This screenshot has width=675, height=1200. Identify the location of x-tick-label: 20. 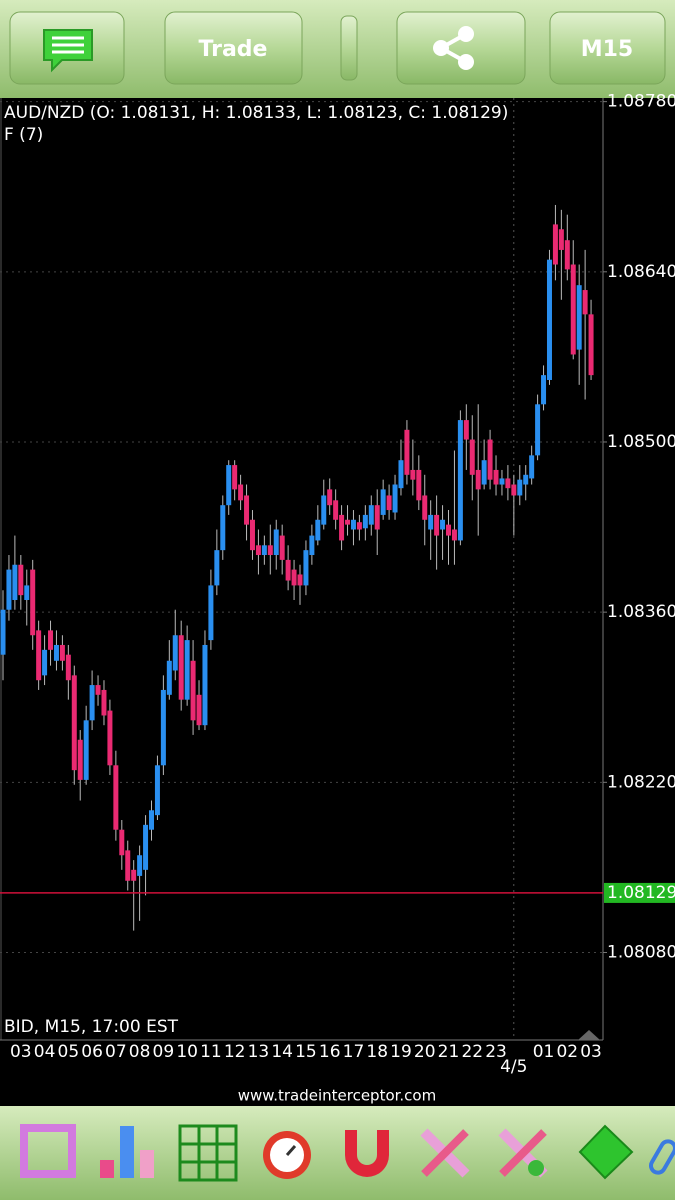
(425, 1052).